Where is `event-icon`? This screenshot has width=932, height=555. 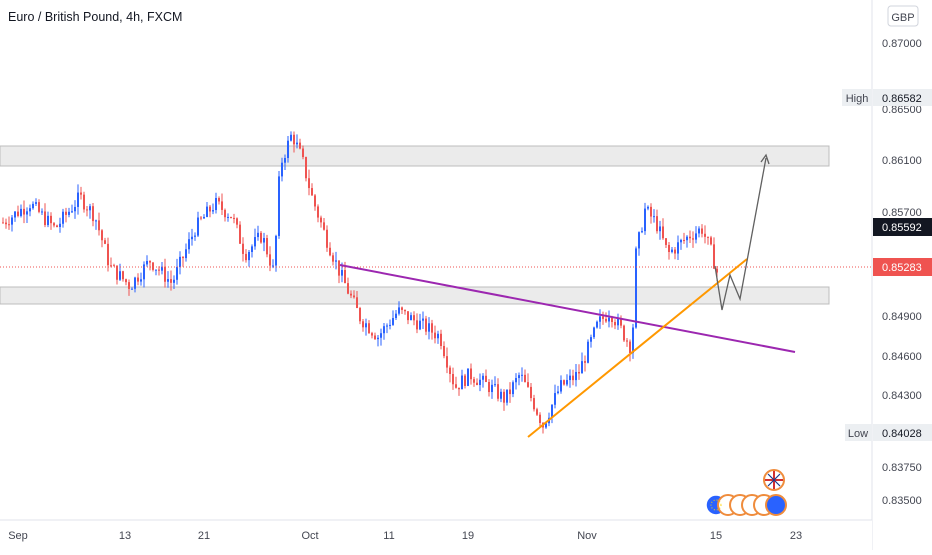 event-icon is located at coordinates (776, 505).